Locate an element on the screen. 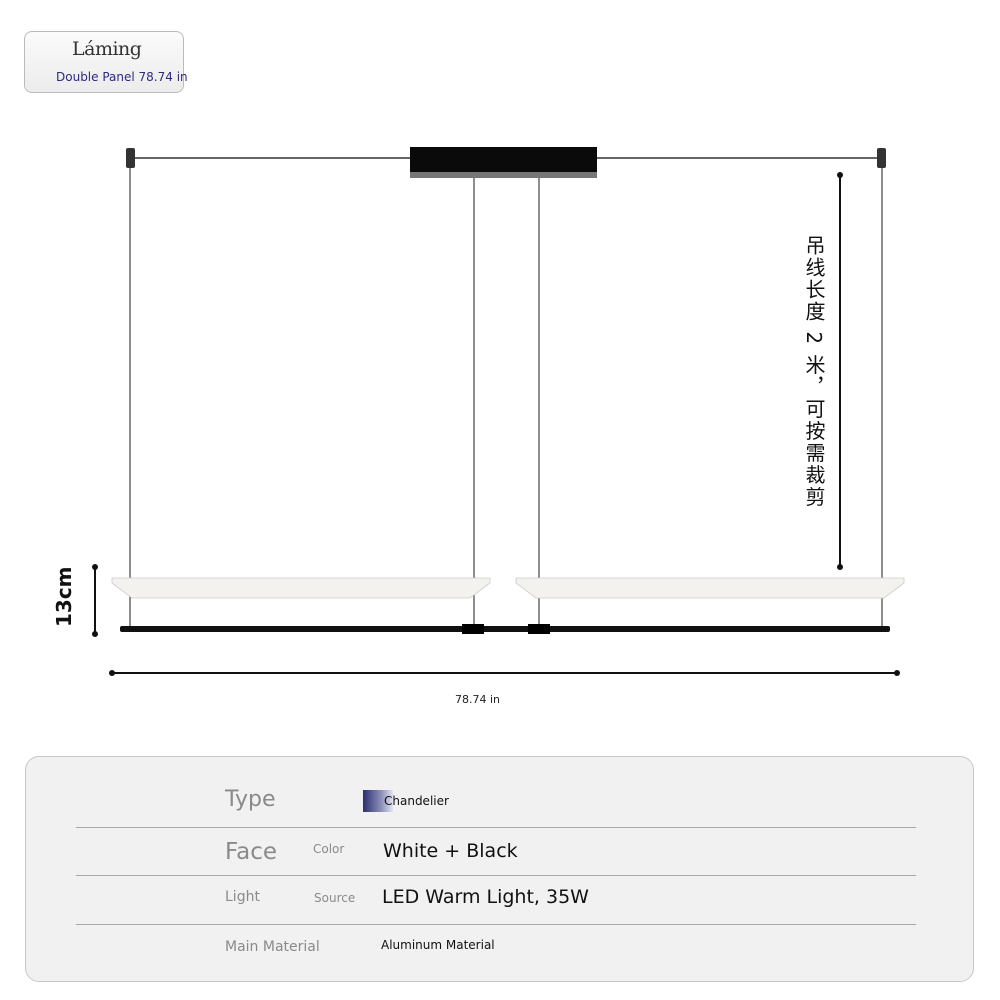 The height and width of the screenshot is (1000, 1000). spec-sublabel: Color is located at coordinates (329, 849).